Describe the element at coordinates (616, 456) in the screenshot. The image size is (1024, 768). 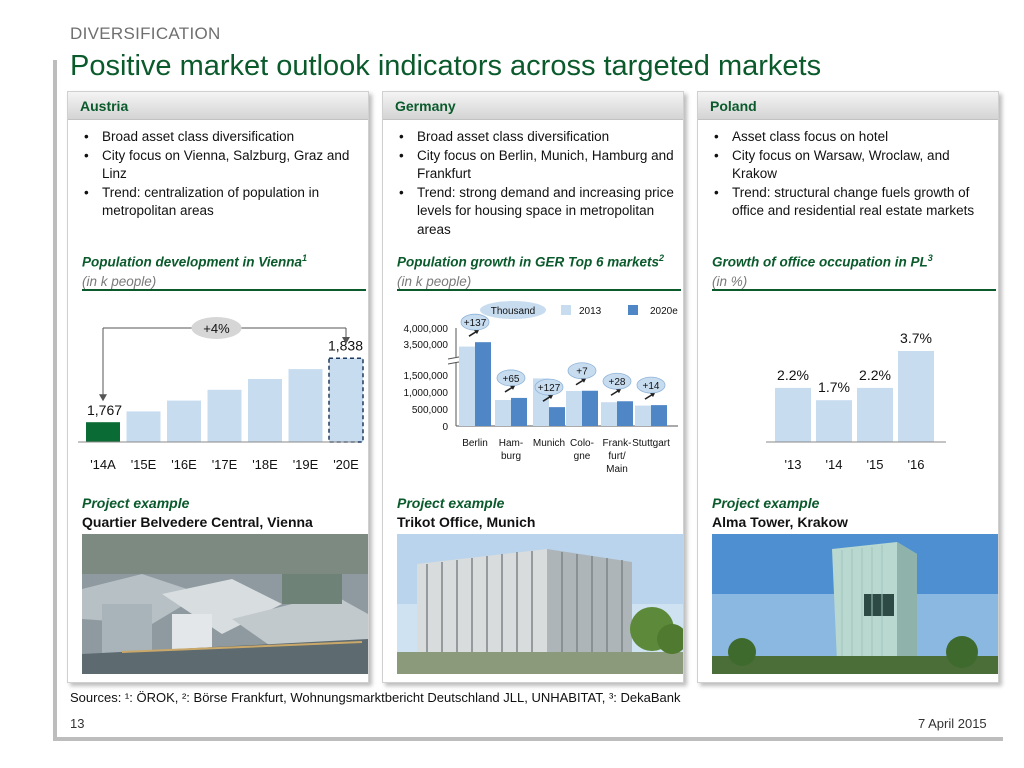
I see `x-tick-label: furt/` at that location.